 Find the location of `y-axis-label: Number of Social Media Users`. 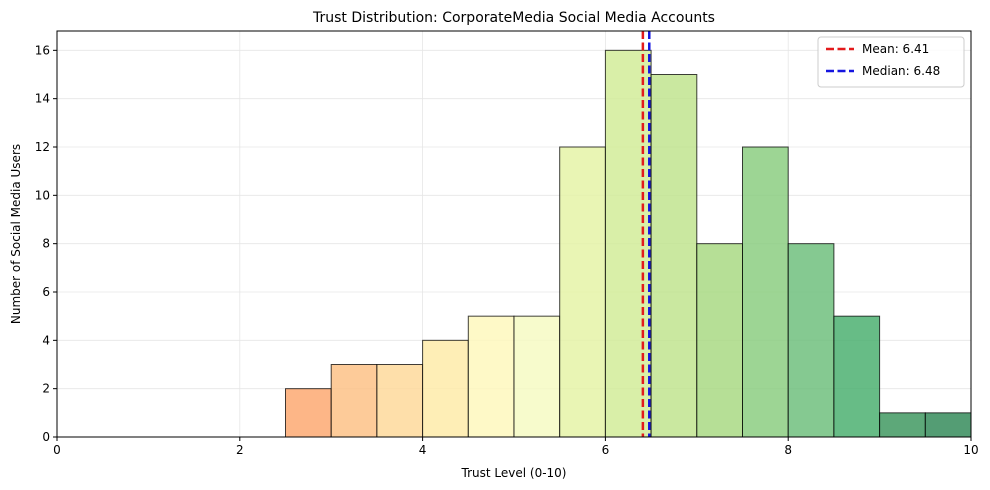

y-axis-label: Number of Social Media Users is located at coordinates (16, 234).